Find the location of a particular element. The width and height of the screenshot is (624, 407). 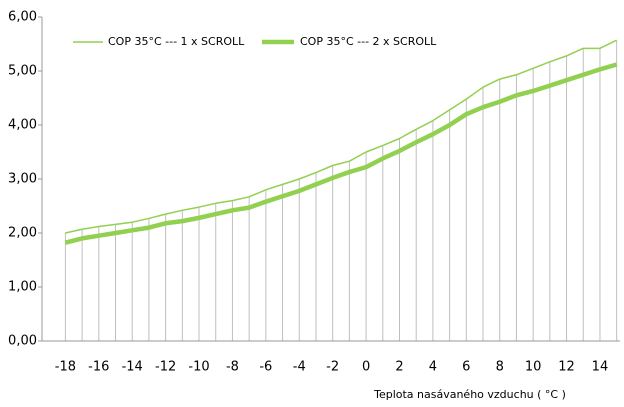

x-tick-label: -14 is located at coordinates (132, 367).